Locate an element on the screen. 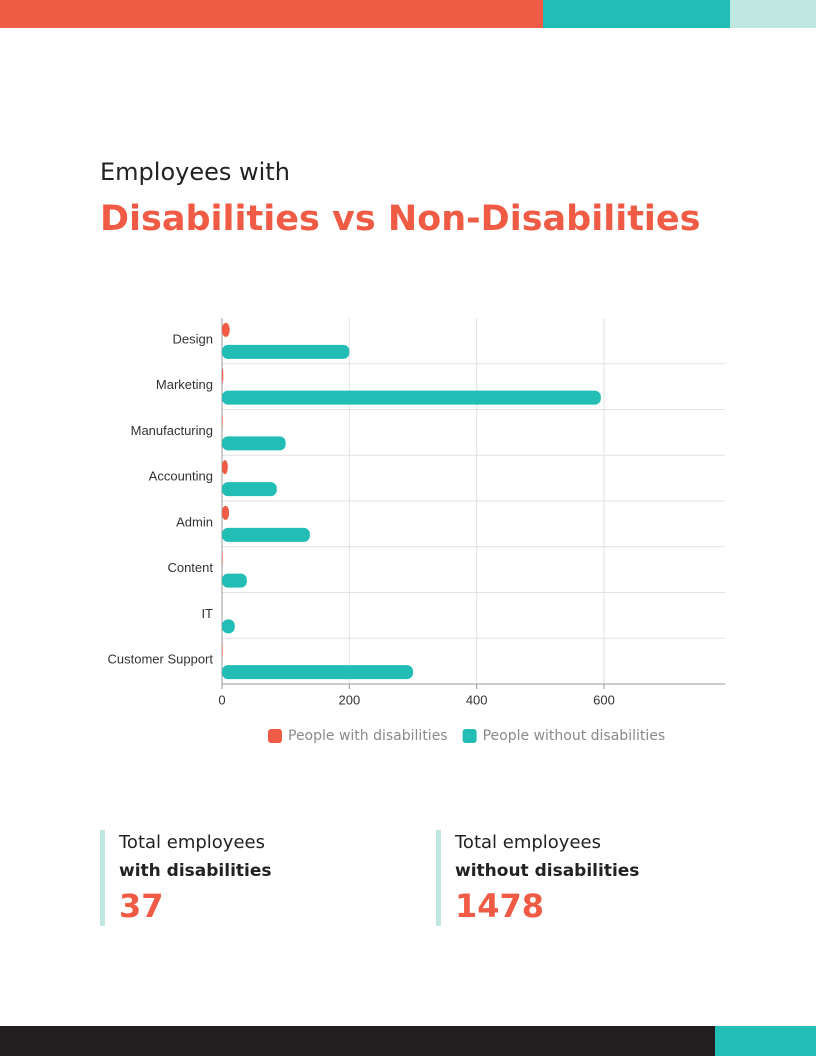 This screenshot has width=816, height=1056. x-tick-label: 600 is located at coordinates (604, 699).